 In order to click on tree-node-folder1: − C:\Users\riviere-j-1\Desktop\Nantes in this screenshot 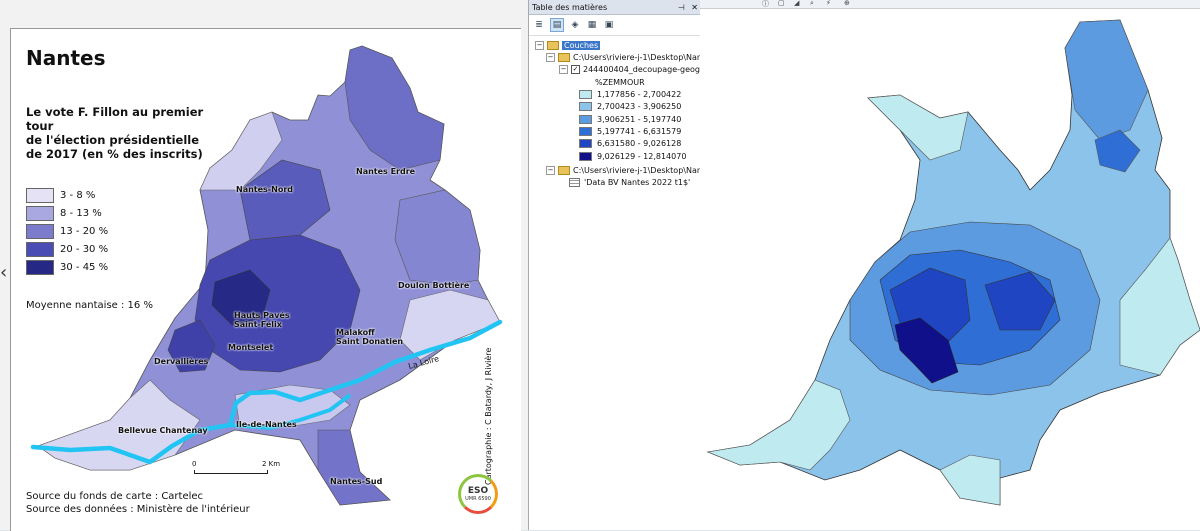, I will do `click(630, 57)`.